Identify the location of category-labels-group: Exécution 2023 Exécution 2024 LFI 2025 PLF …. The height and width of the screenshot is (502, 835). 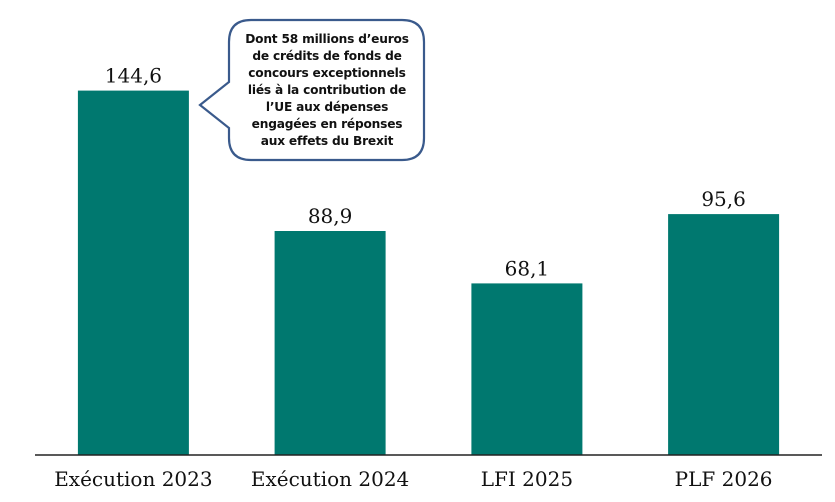
(413, 479).